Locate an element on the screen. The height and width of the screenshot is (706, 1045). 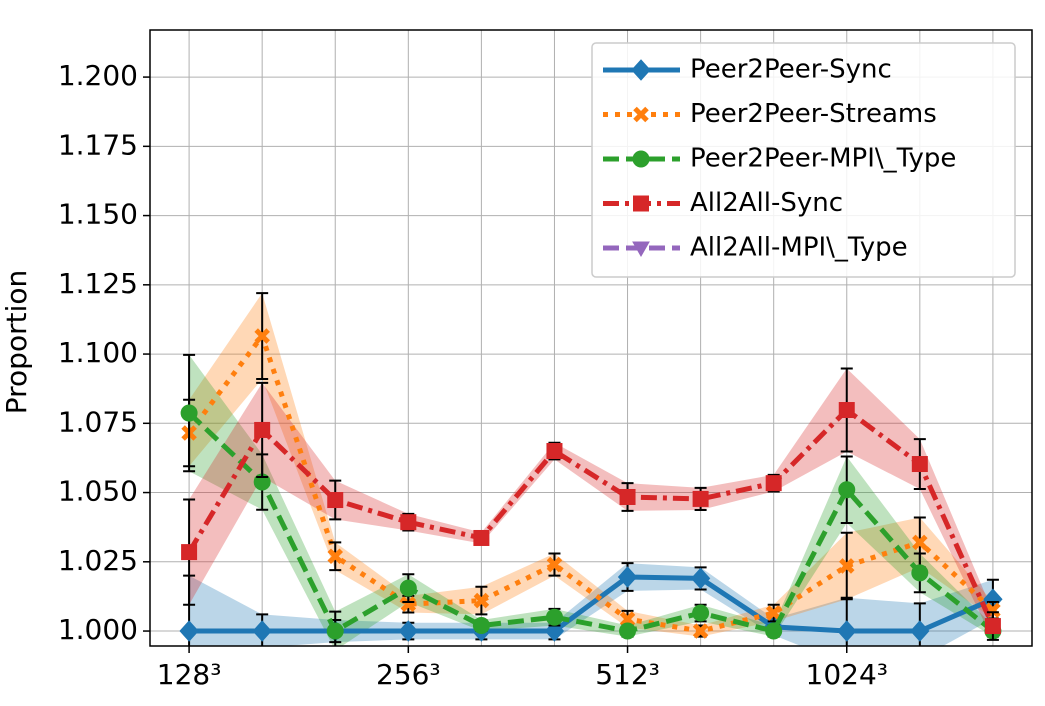
series-line is located at coordinates (591, 604).